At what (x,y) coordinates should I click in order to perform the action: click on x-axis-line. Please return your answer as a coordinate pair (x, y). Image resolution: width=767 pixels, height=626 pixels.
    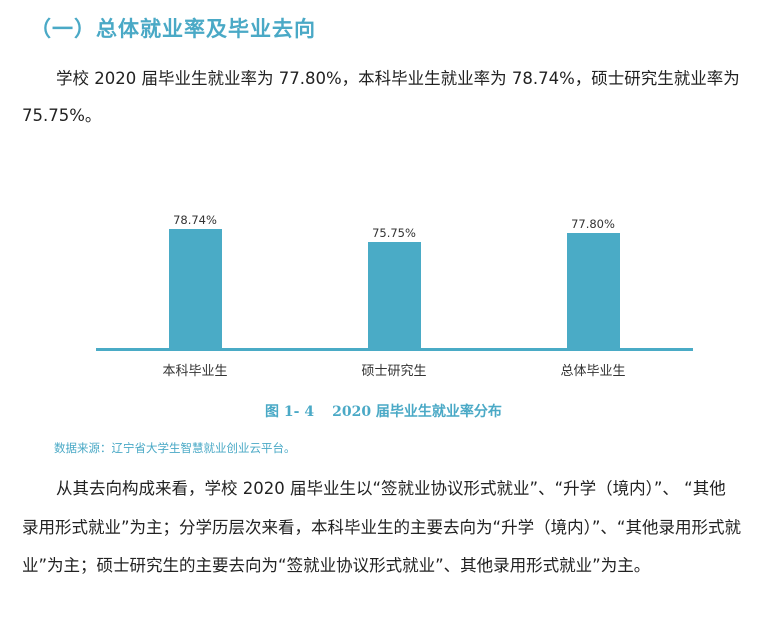
    Looking at the image, I should click on (394, 349).